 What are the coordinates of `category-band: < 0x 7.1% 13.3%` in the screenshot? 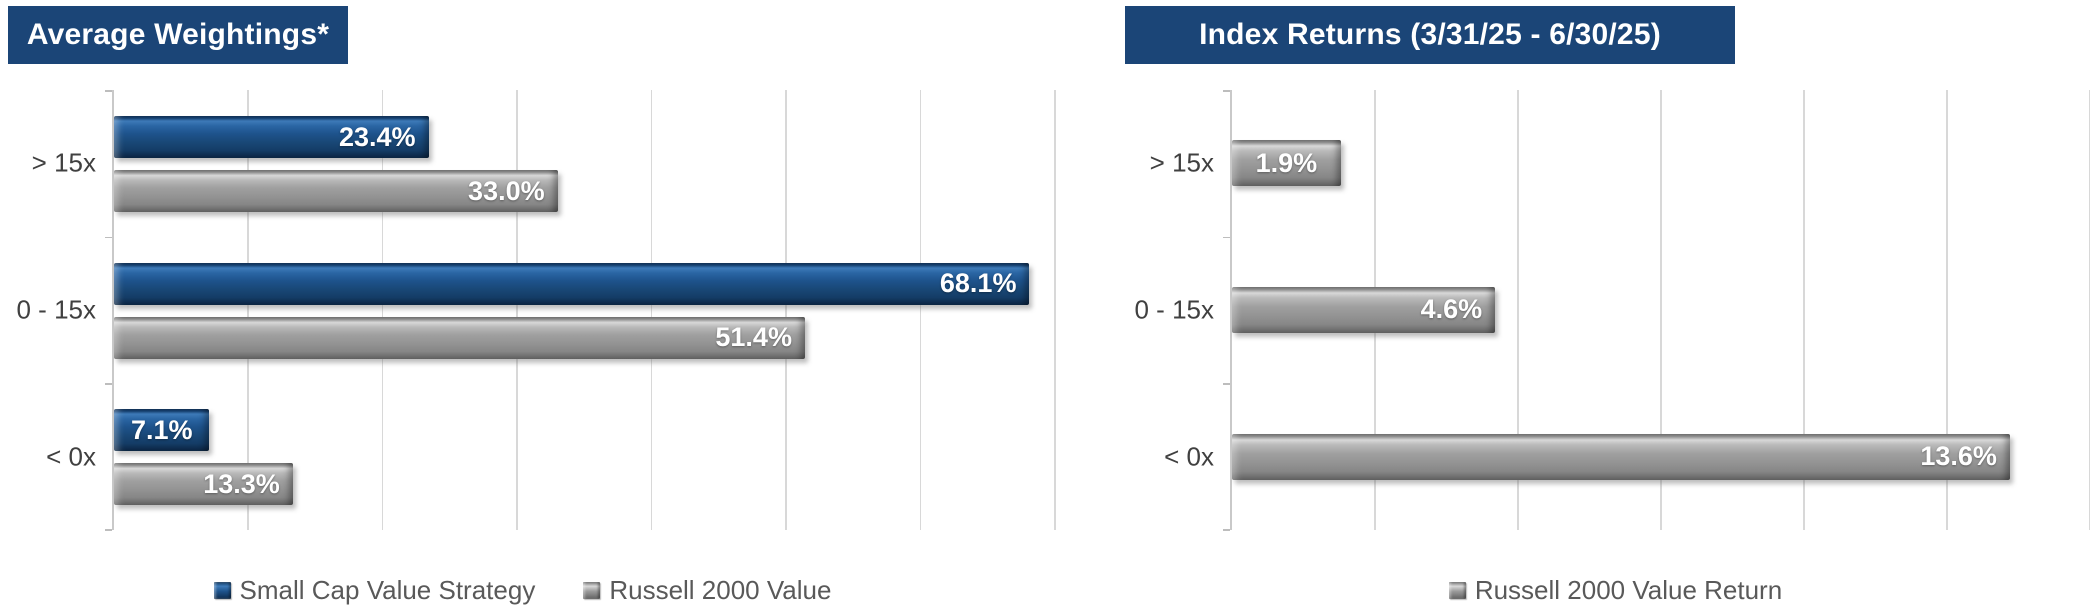 It's located at (550, 456).